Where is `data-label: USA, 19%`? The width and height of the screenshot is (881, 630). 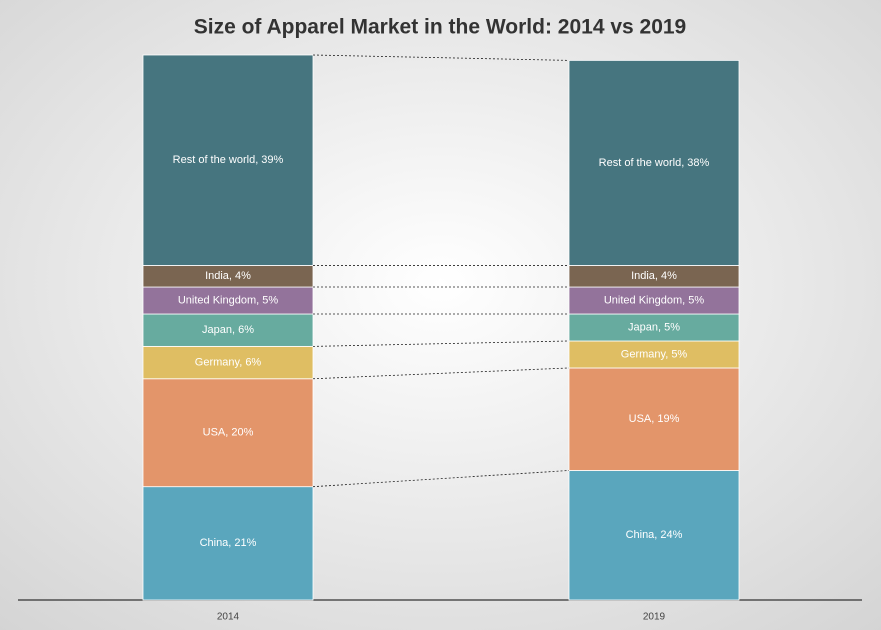
data-label: USA, 19% is located at coordinates (654, 419).